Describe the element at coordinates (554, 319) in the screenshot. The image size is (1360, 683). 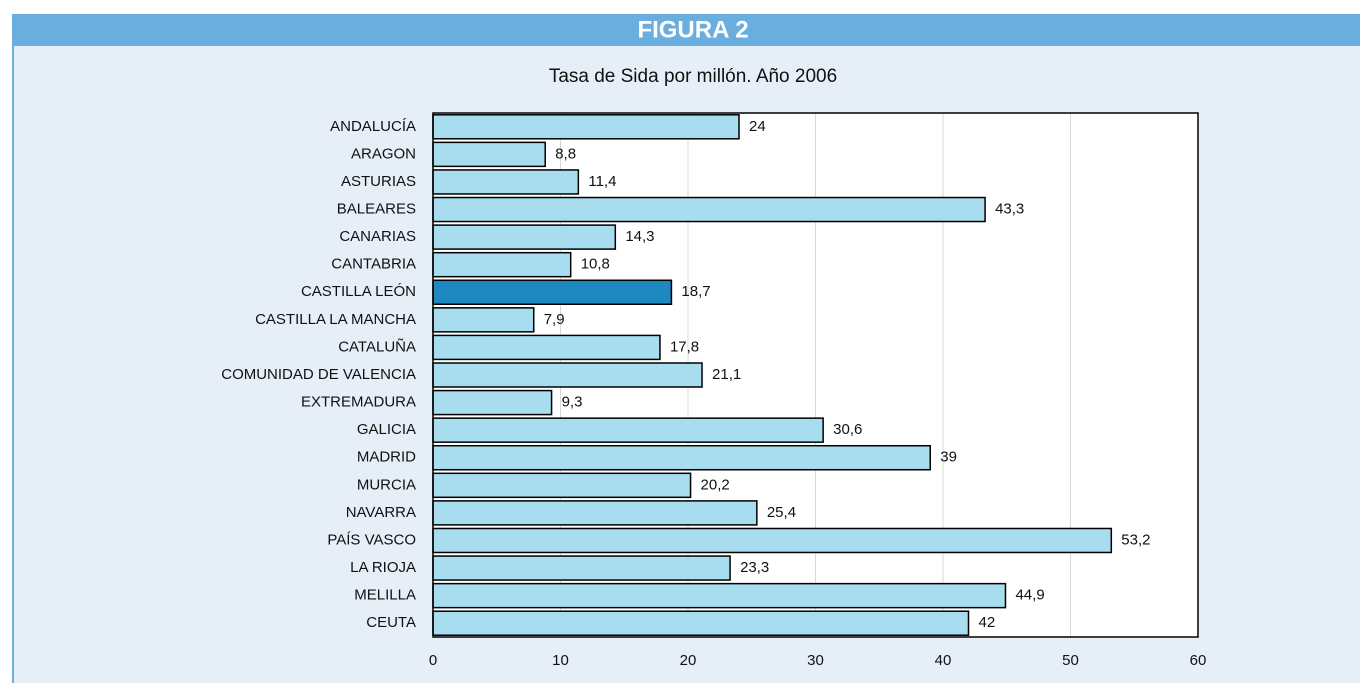
I see `value-label: 7,9` at that location.